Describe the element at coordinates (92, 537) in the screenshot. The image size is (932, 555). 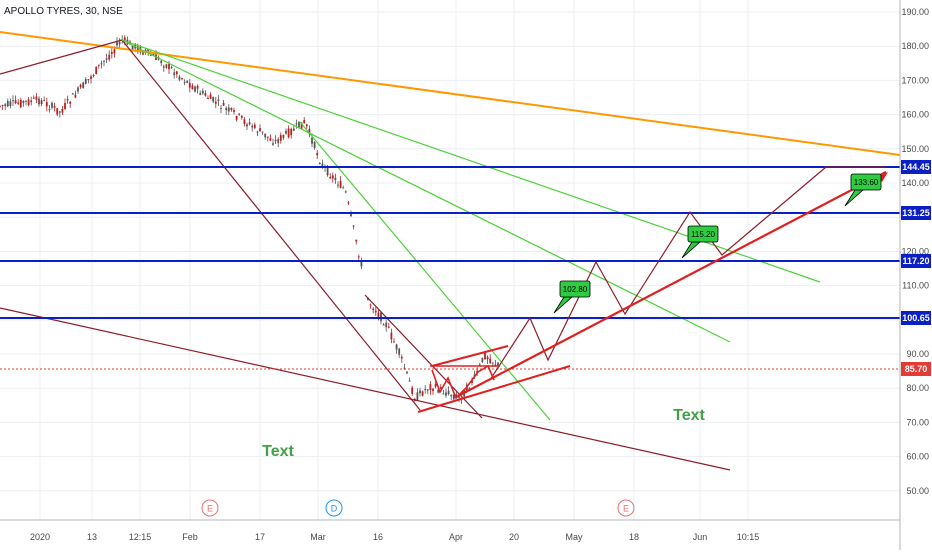
I see `x-tick-label: 13` at that location.